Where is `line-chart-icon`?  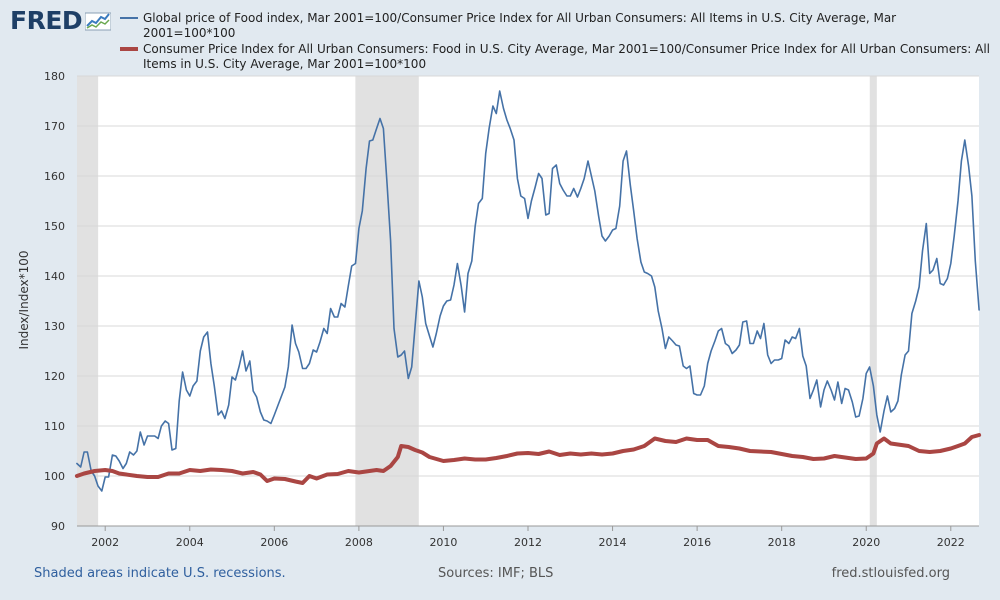 line-chart-icon is located at coordinates (98, 21).